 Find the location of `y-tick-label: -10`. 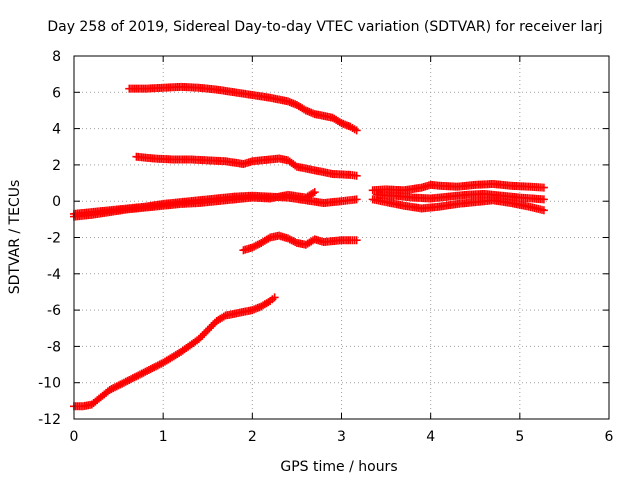

y-tick-label: -10 is located at coordinates (49, 384).